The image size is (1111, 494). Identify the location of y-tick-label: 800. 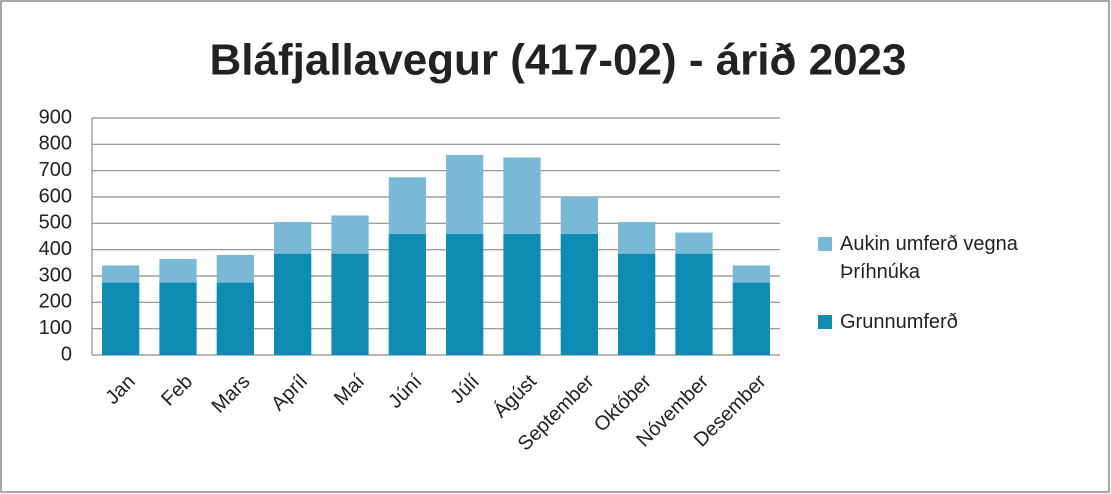
(55, 144).